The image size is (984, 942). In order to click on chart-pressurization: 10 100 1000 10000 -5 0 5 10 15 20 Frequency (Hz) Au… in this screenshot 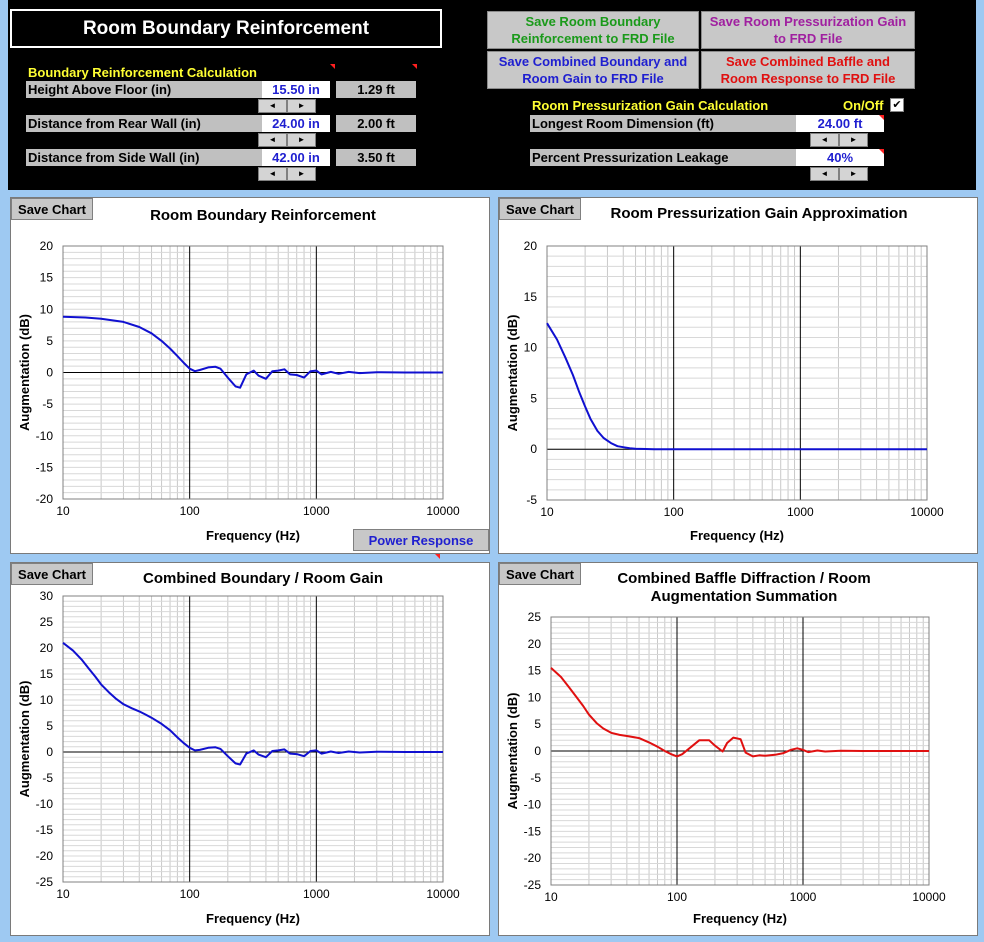, I will do `click(724, 391)`.